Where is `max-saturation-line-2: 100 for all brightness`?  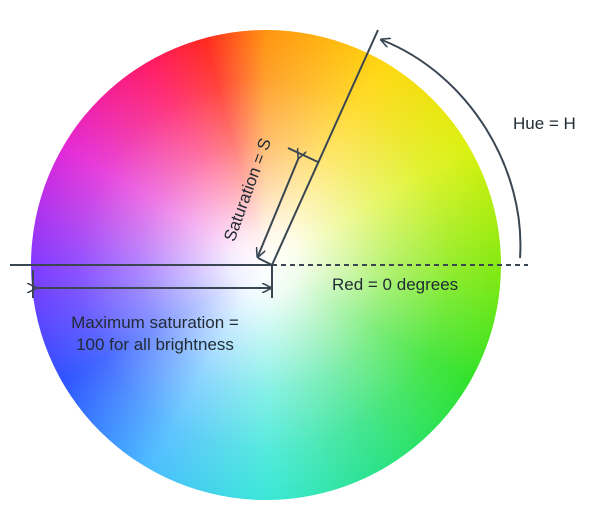
max-saturation-line-2: 100 for all brightness is located at coordinates (155, 344).